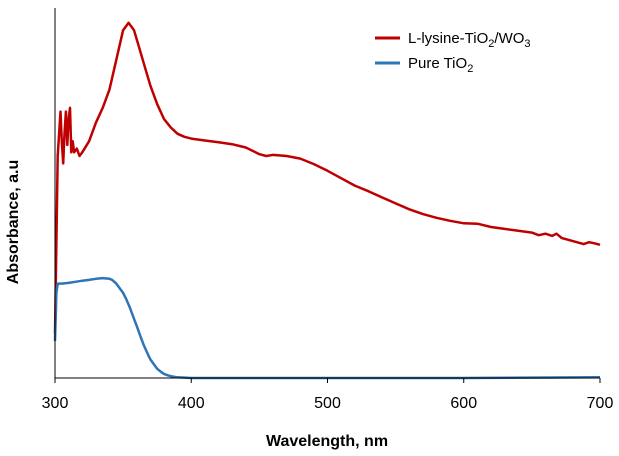  Describe the element at coordinates (440, 65) in the screenshot. I see `legend-label-series-2: Pure TiO2` at that location.